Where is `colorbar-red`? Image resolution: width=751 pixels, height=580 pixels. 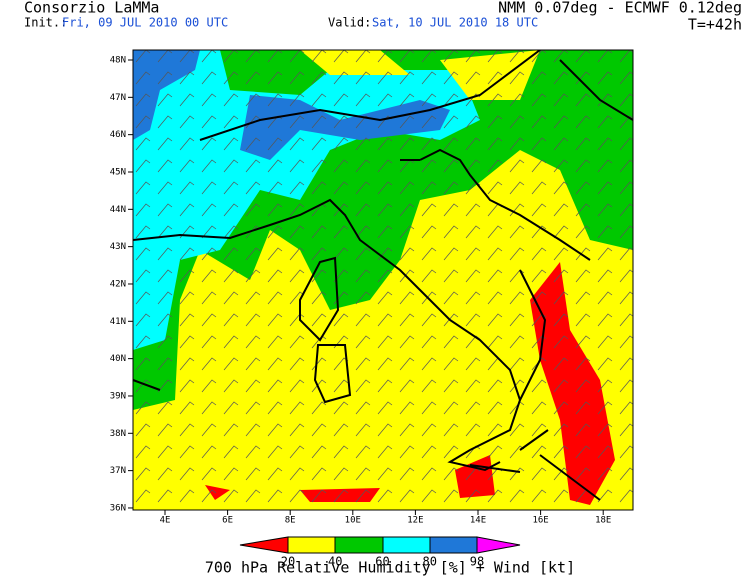
colorbar-red is located at coordinates (264, 545).